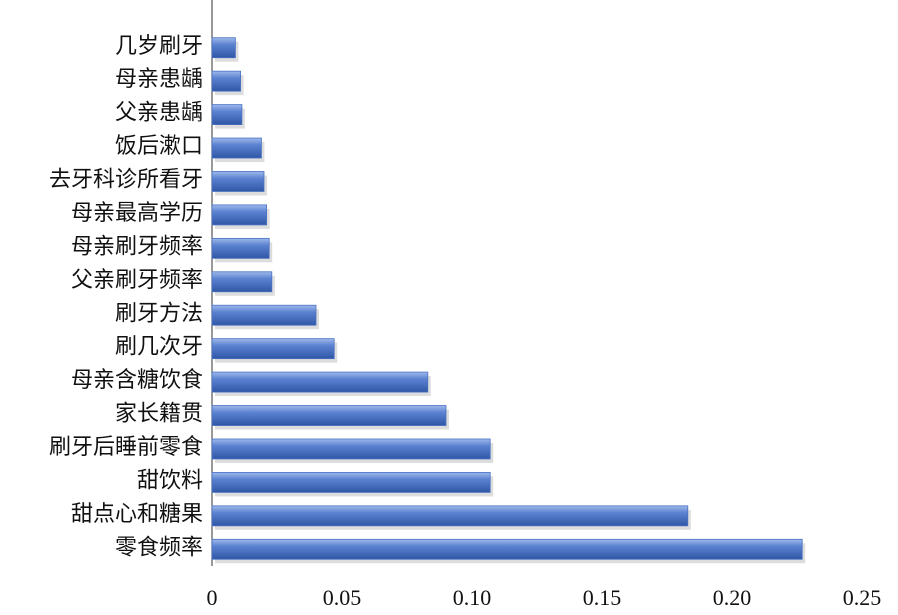 This screenshot has width=898, height=615. What do you see at coordinates (137, 379) in the screenshot?
I see `y-tick-label: 母亲含糖饮食` at bounding box center [137, 379].